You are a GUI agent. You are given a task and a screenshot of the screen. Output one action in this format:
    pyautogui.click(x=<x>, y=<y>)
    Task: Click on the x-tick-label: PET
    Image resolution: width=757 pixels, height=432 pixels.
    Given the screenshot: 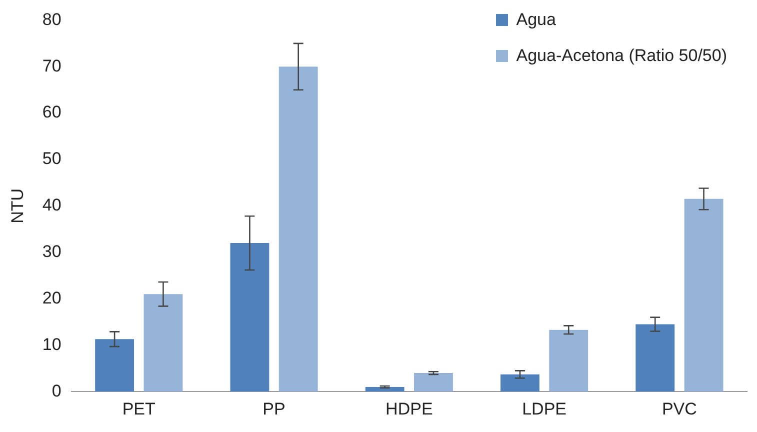 What is the action you would take?
    pyautogui.click(x=139, y=408)
    